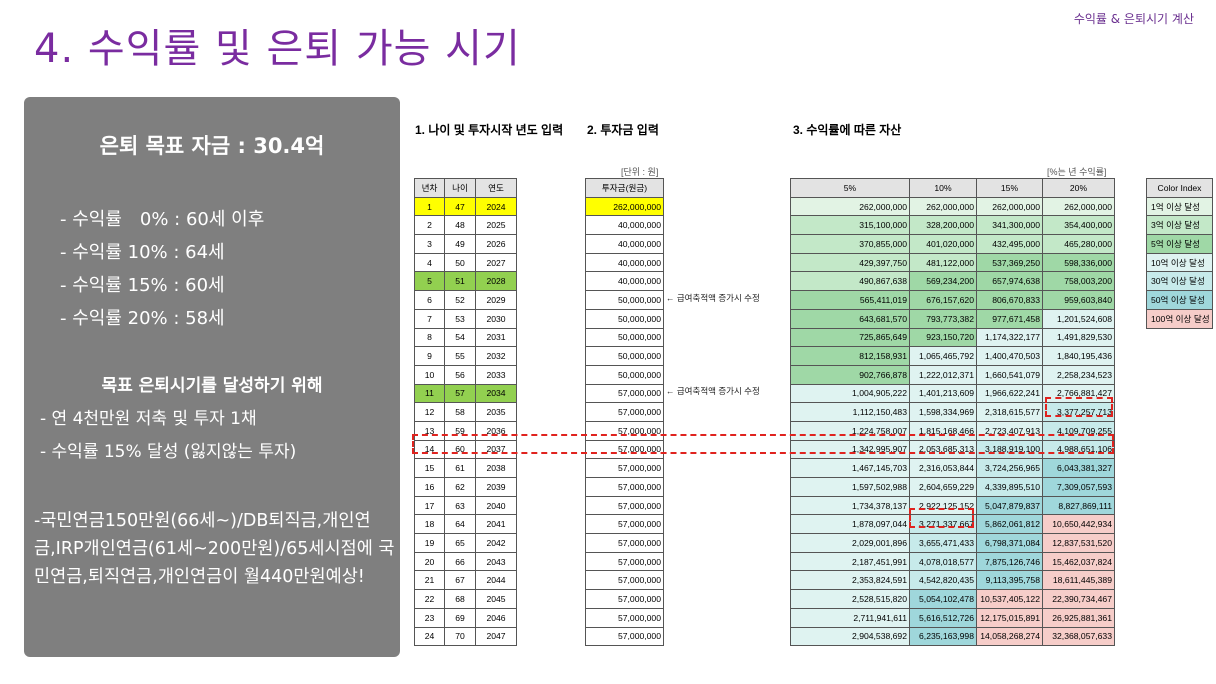 The image size is (1216, 684). Describe the element at coordinates (850, 281) in the screenshot. I see `table-cell: 490,867,638` at that location.